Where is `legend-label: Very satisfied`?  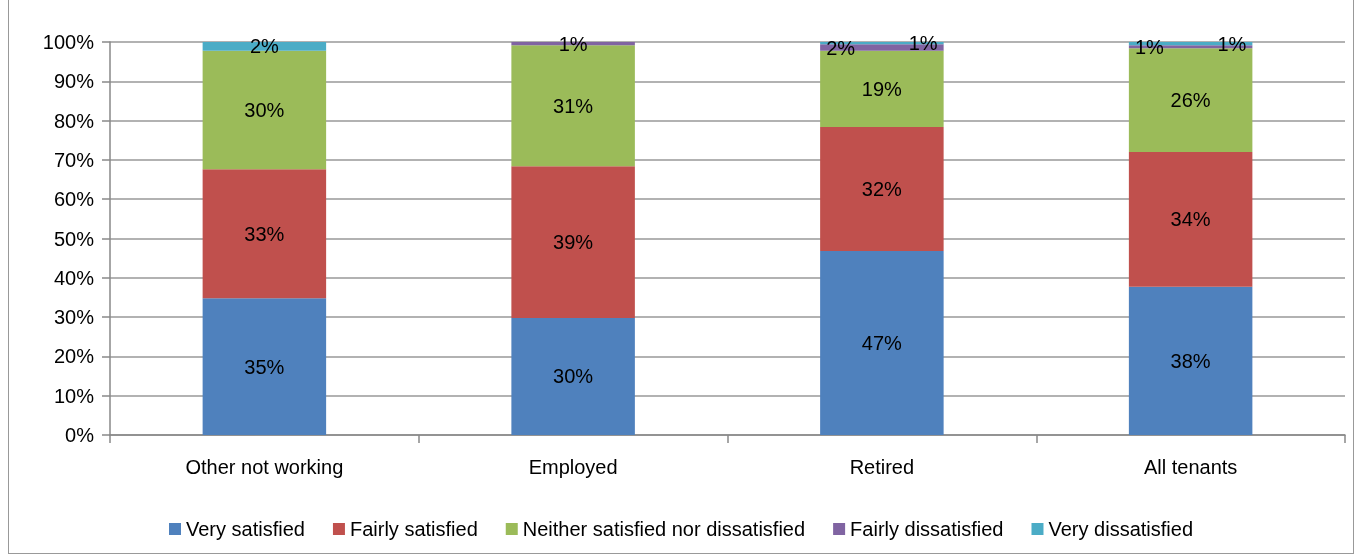
legend-label: Very satisfied is located at coordinates (245, 529).